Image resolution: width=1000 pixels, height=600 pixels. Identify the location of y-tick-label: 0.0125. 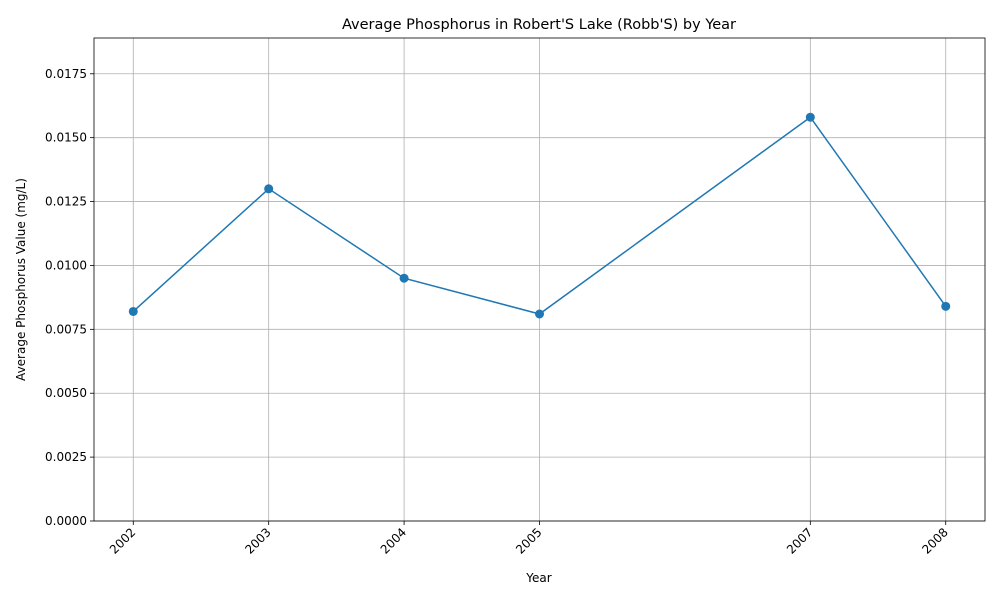
(66, 202).